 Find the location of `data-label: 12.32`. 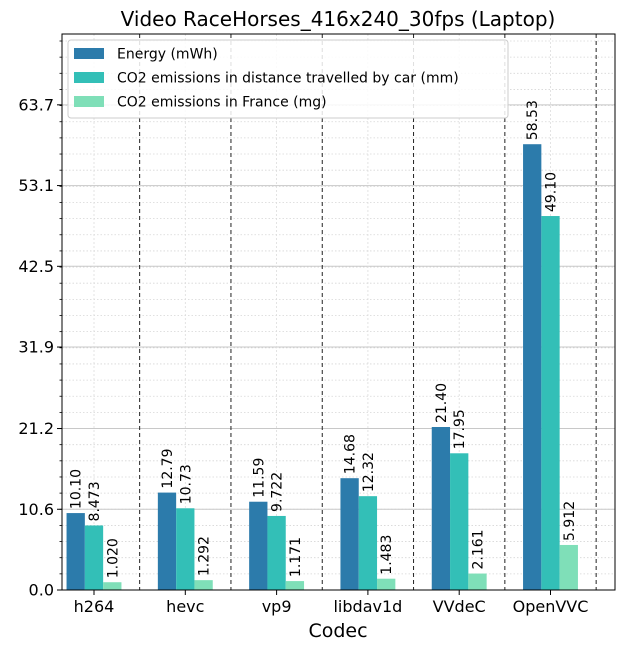

data-label: 12.32 is located at coordinates (369, 472).